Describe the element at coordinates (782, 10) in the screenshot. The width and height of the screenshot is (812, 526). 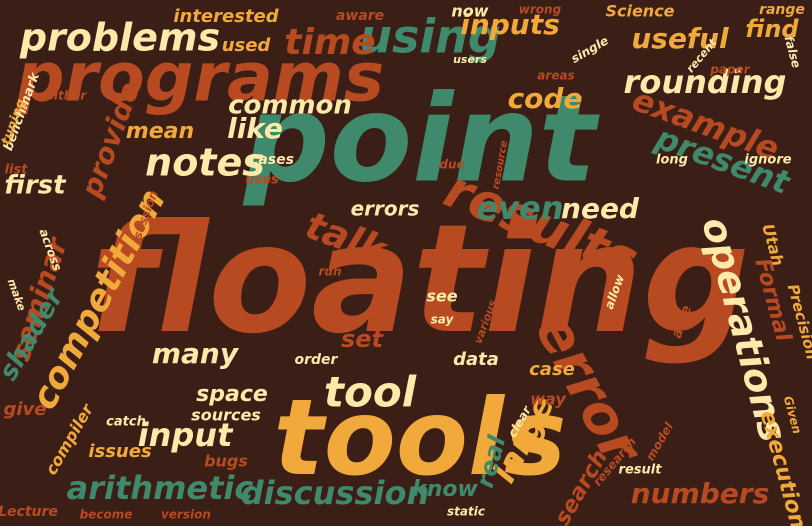
I see `word: range` at that location.